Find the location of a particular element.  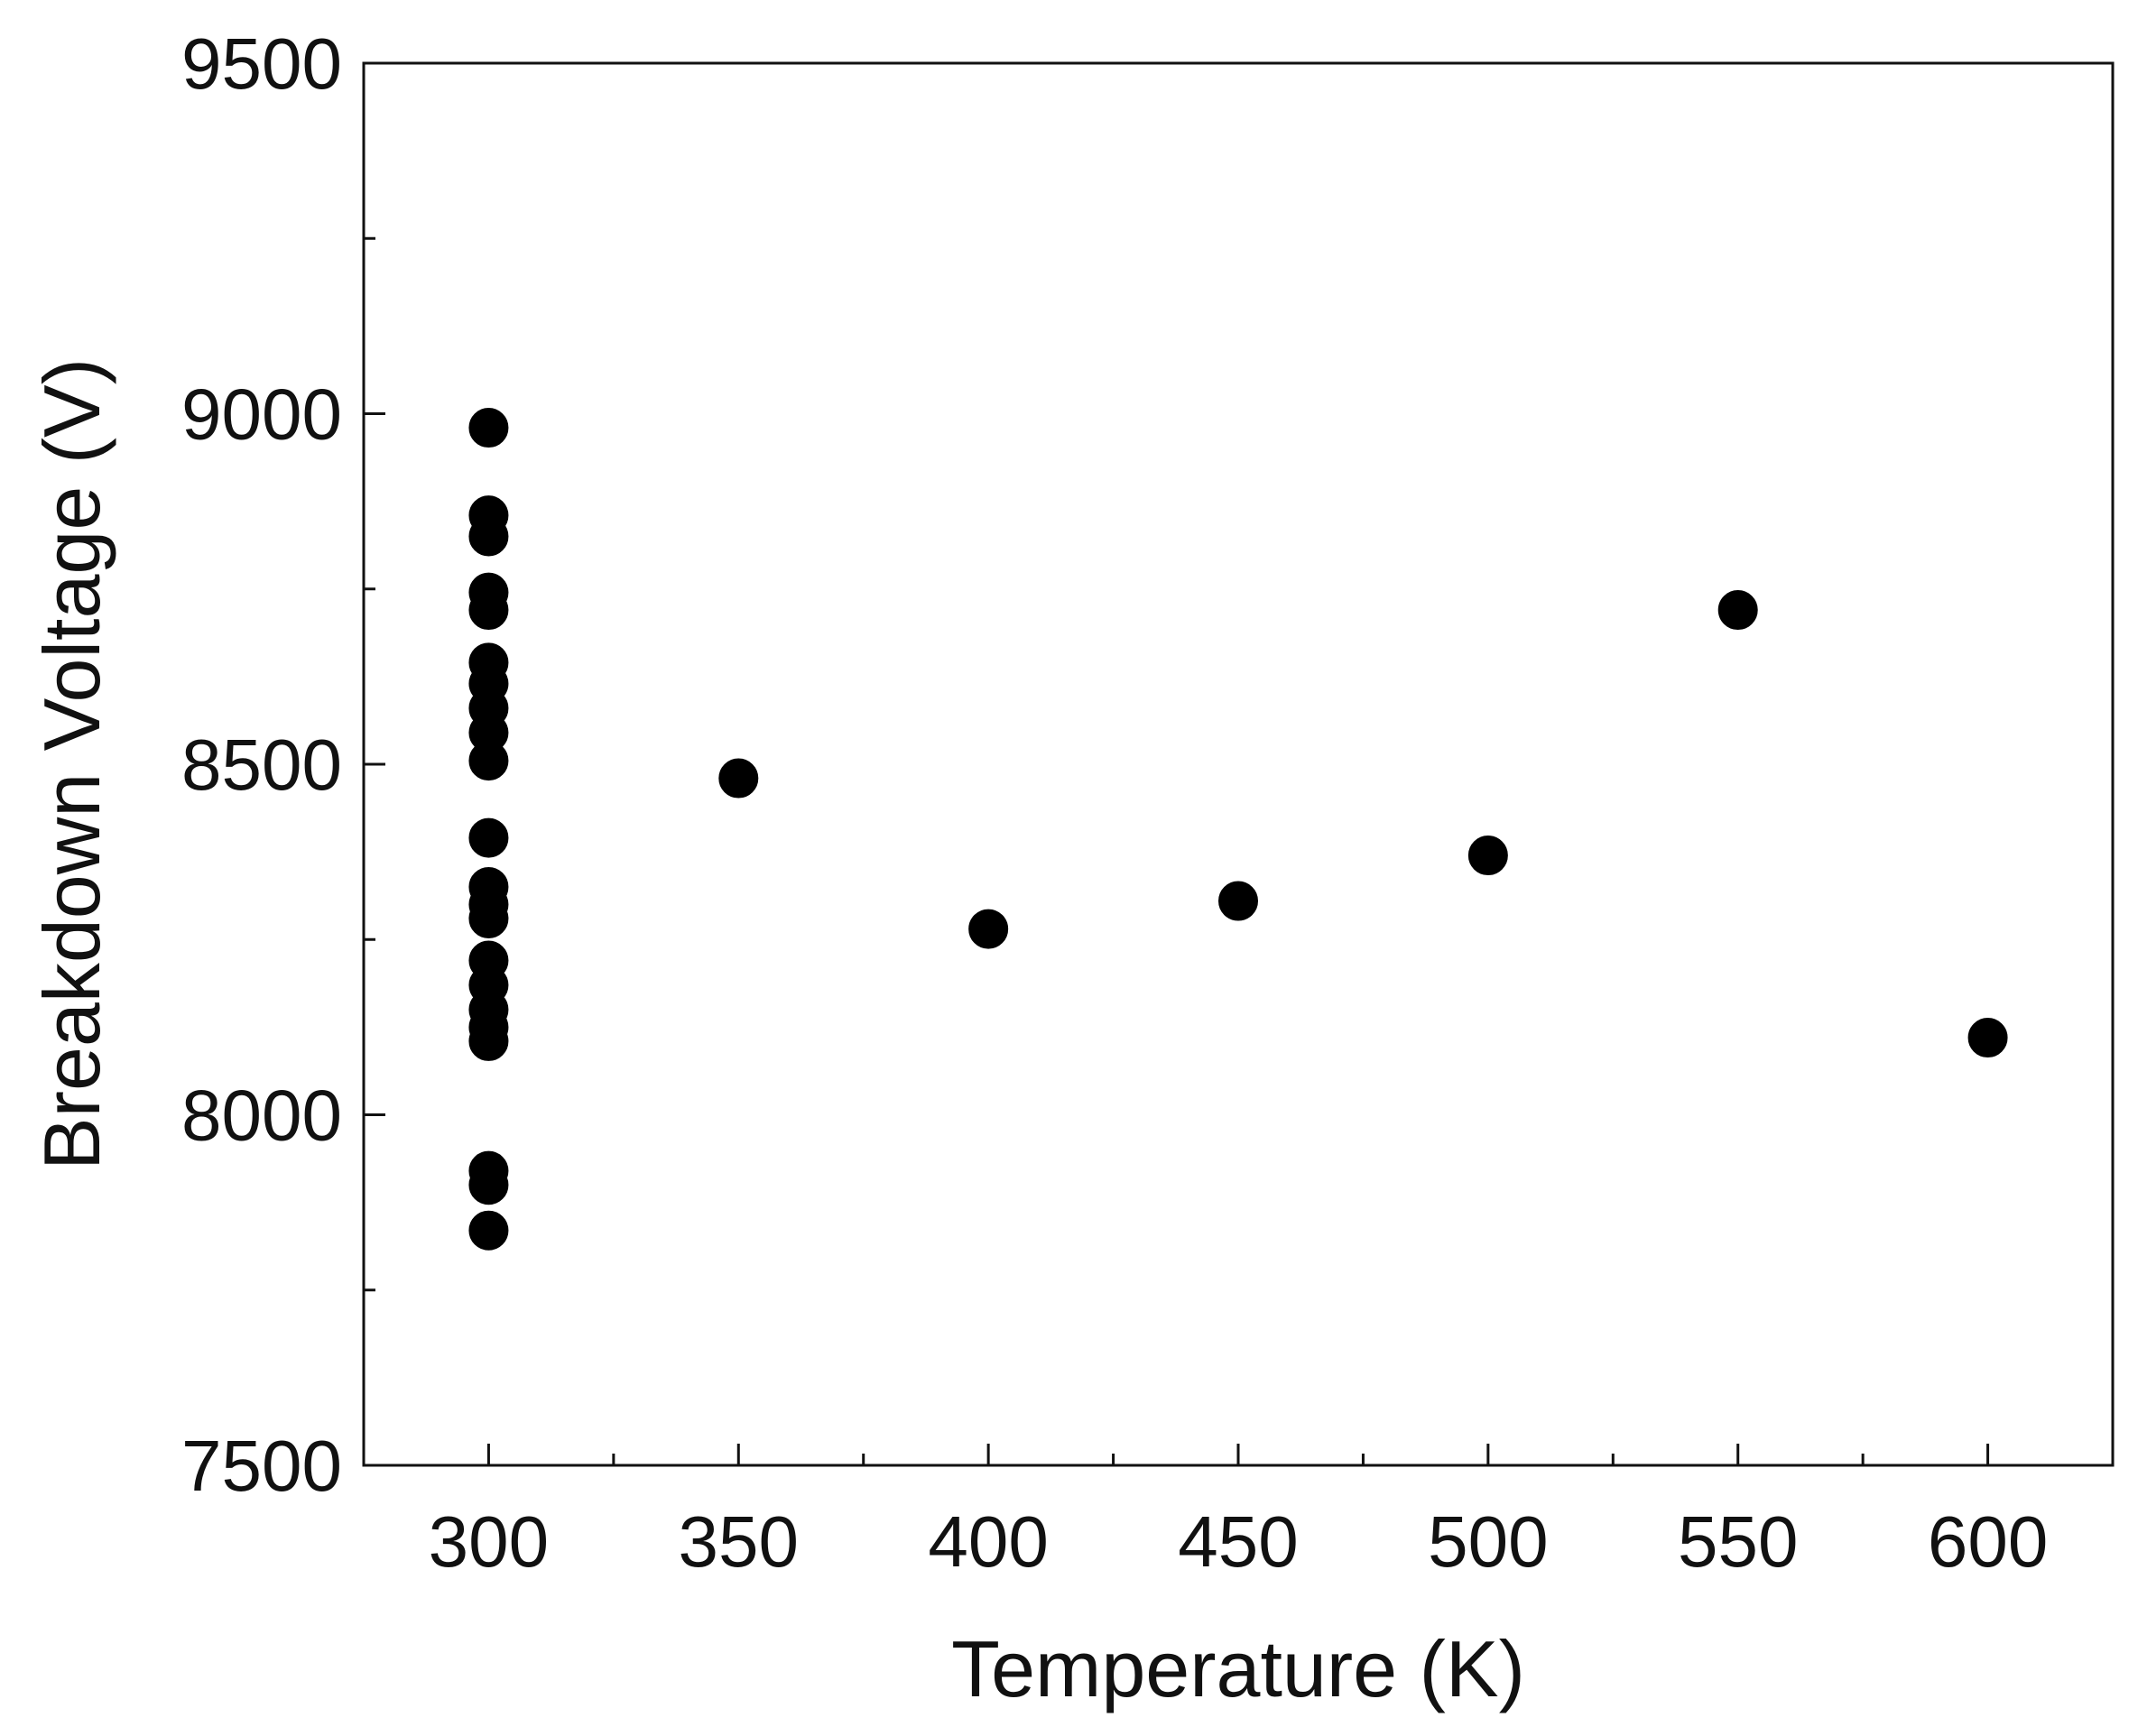

y-tick-label: 9000 is located at coordinates (261, 414).